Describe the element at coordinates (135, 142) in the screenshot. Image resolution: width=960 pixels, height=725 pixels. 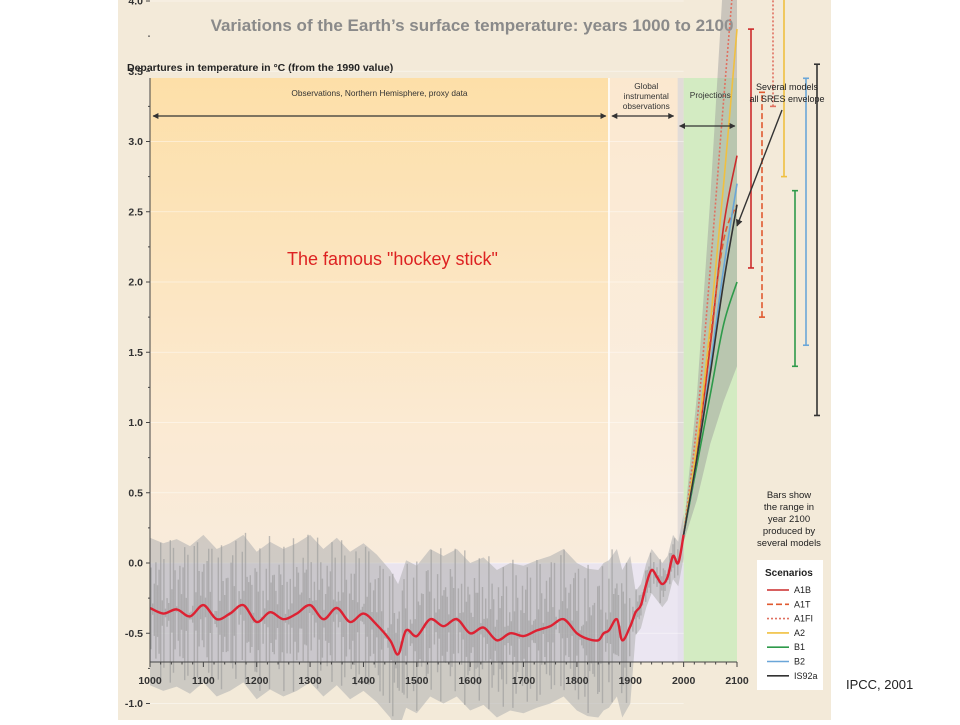
I see `y-tick-label: 3.0` at that location.